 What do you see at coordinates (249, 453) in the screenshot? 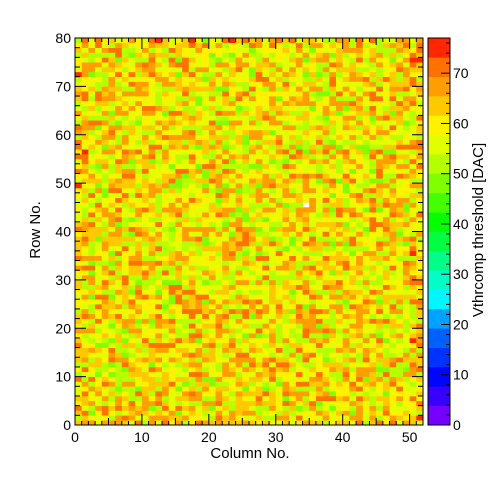
I see `x-axis-title: Column No.` at bounding box center [249, 453].